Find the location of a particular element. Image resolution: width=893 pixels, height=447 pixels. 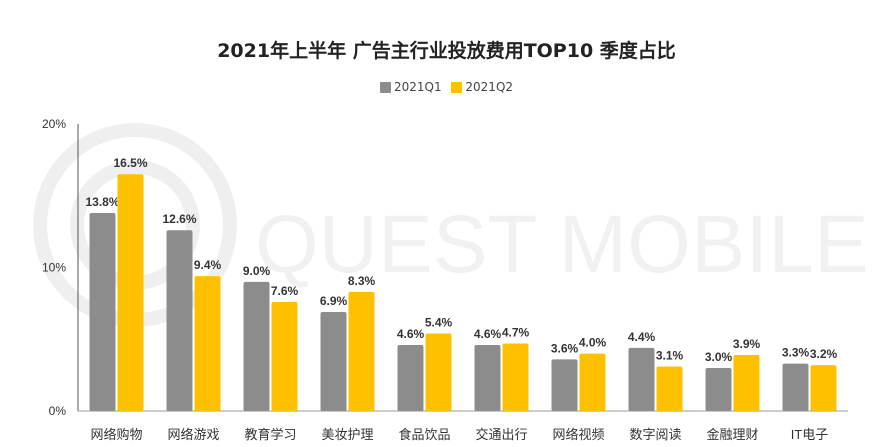

data-label: 9.0% is located at coordinates (257, 271).